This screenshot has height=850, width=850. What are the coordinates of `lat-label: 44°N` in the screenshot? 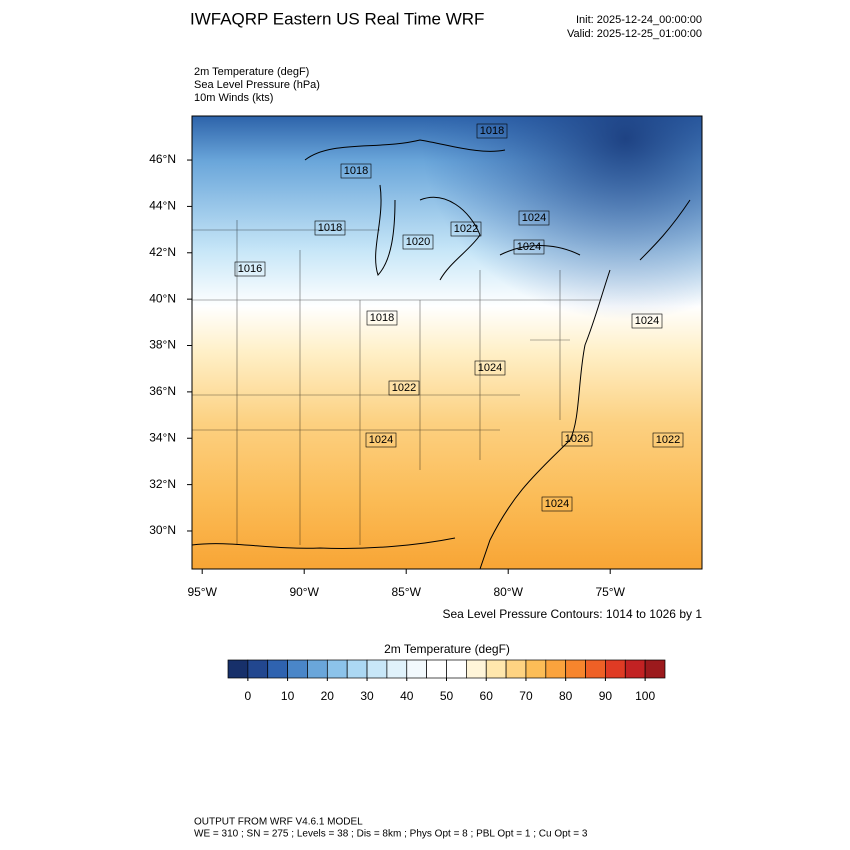 It's located at (162, 206).